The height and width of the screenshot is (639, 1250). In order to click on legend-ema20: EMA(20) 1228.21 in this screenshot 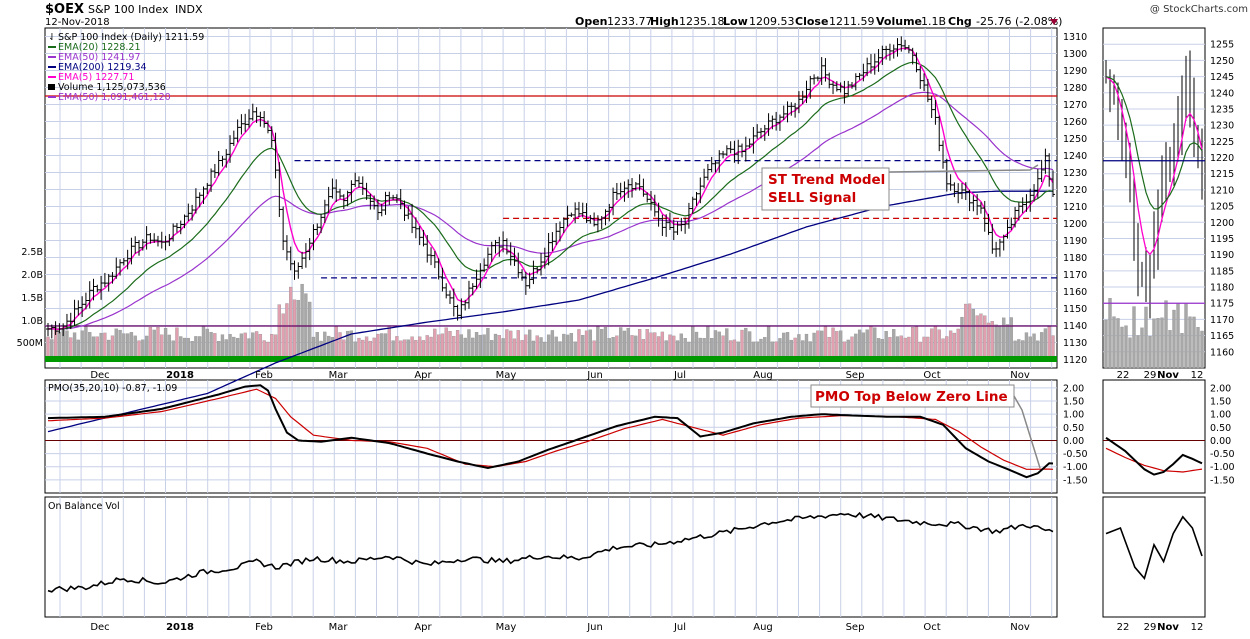, I will do `click(99, 47)`.